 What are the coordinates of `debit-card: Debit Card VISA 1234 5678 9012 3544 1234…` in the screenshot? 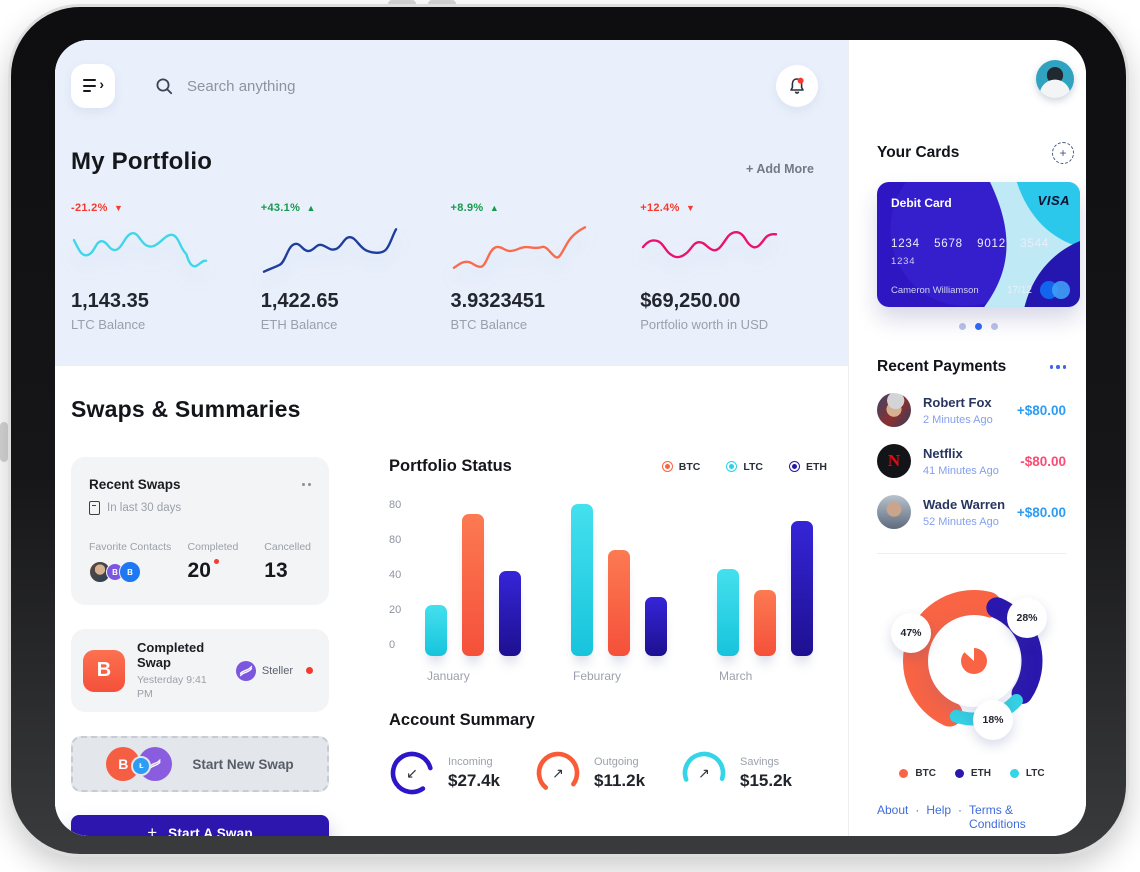 It's located at (978, 244).